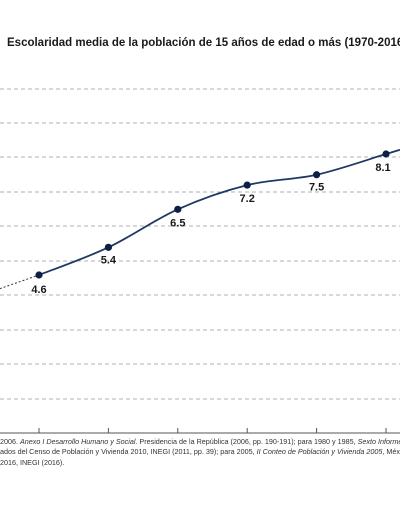 The height and width of the screenshot is (516, 400). What do you see at coordinates (38, 290) in the screenshot?
I see `data-label: 4.6` at bounding box center [38, 290].